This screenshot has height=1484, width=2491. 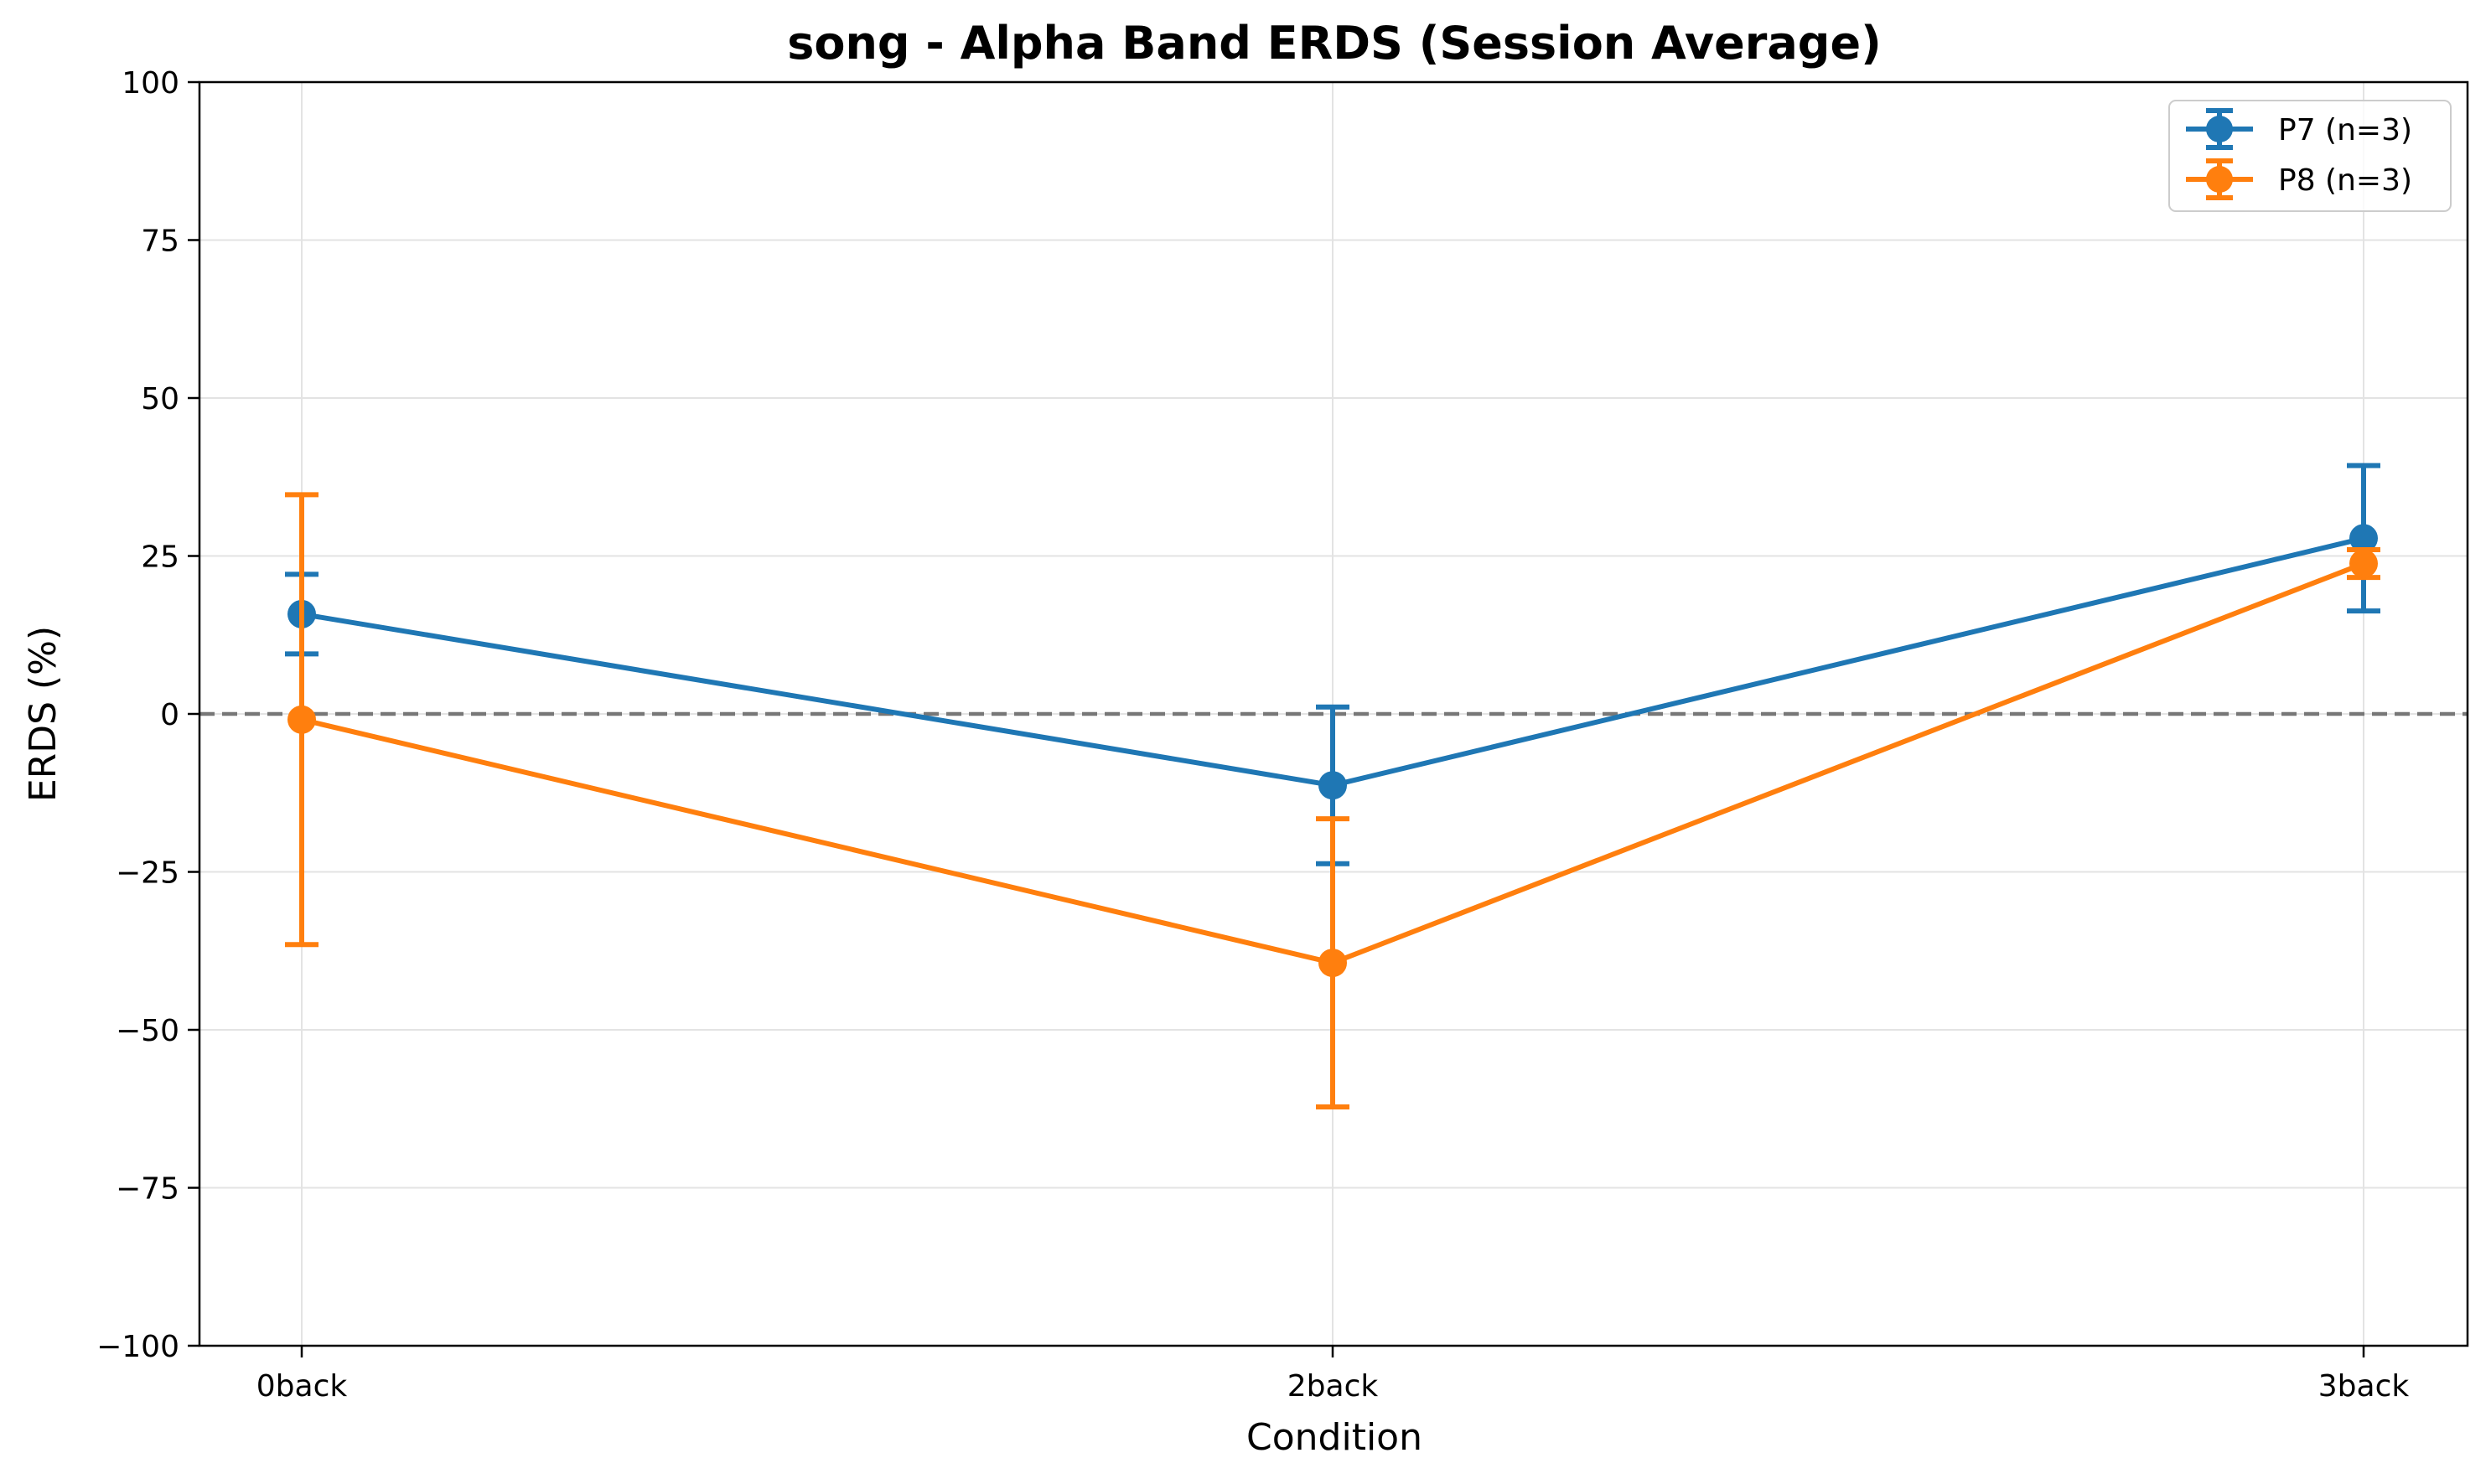 What do you see at coordinates (1334, 1437) in the screenshot?
I see `x-axis-label: Condition` at bounding box center [1334, 1437].